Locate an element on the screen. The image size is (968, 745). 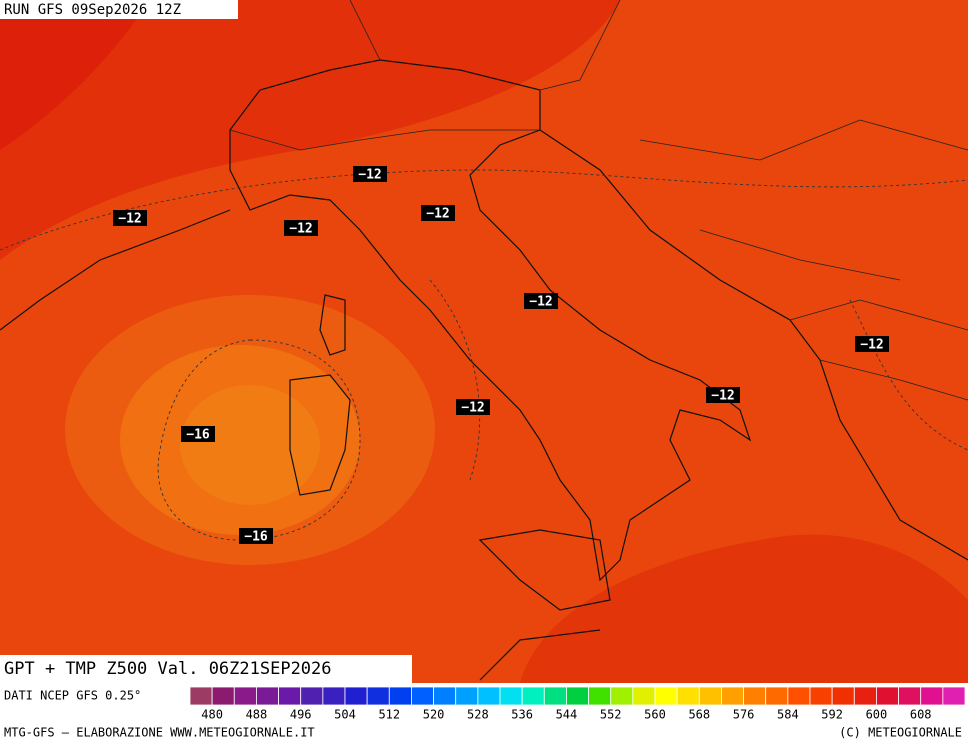
colorbar-label: 488 is located at coordinates (257, 715).